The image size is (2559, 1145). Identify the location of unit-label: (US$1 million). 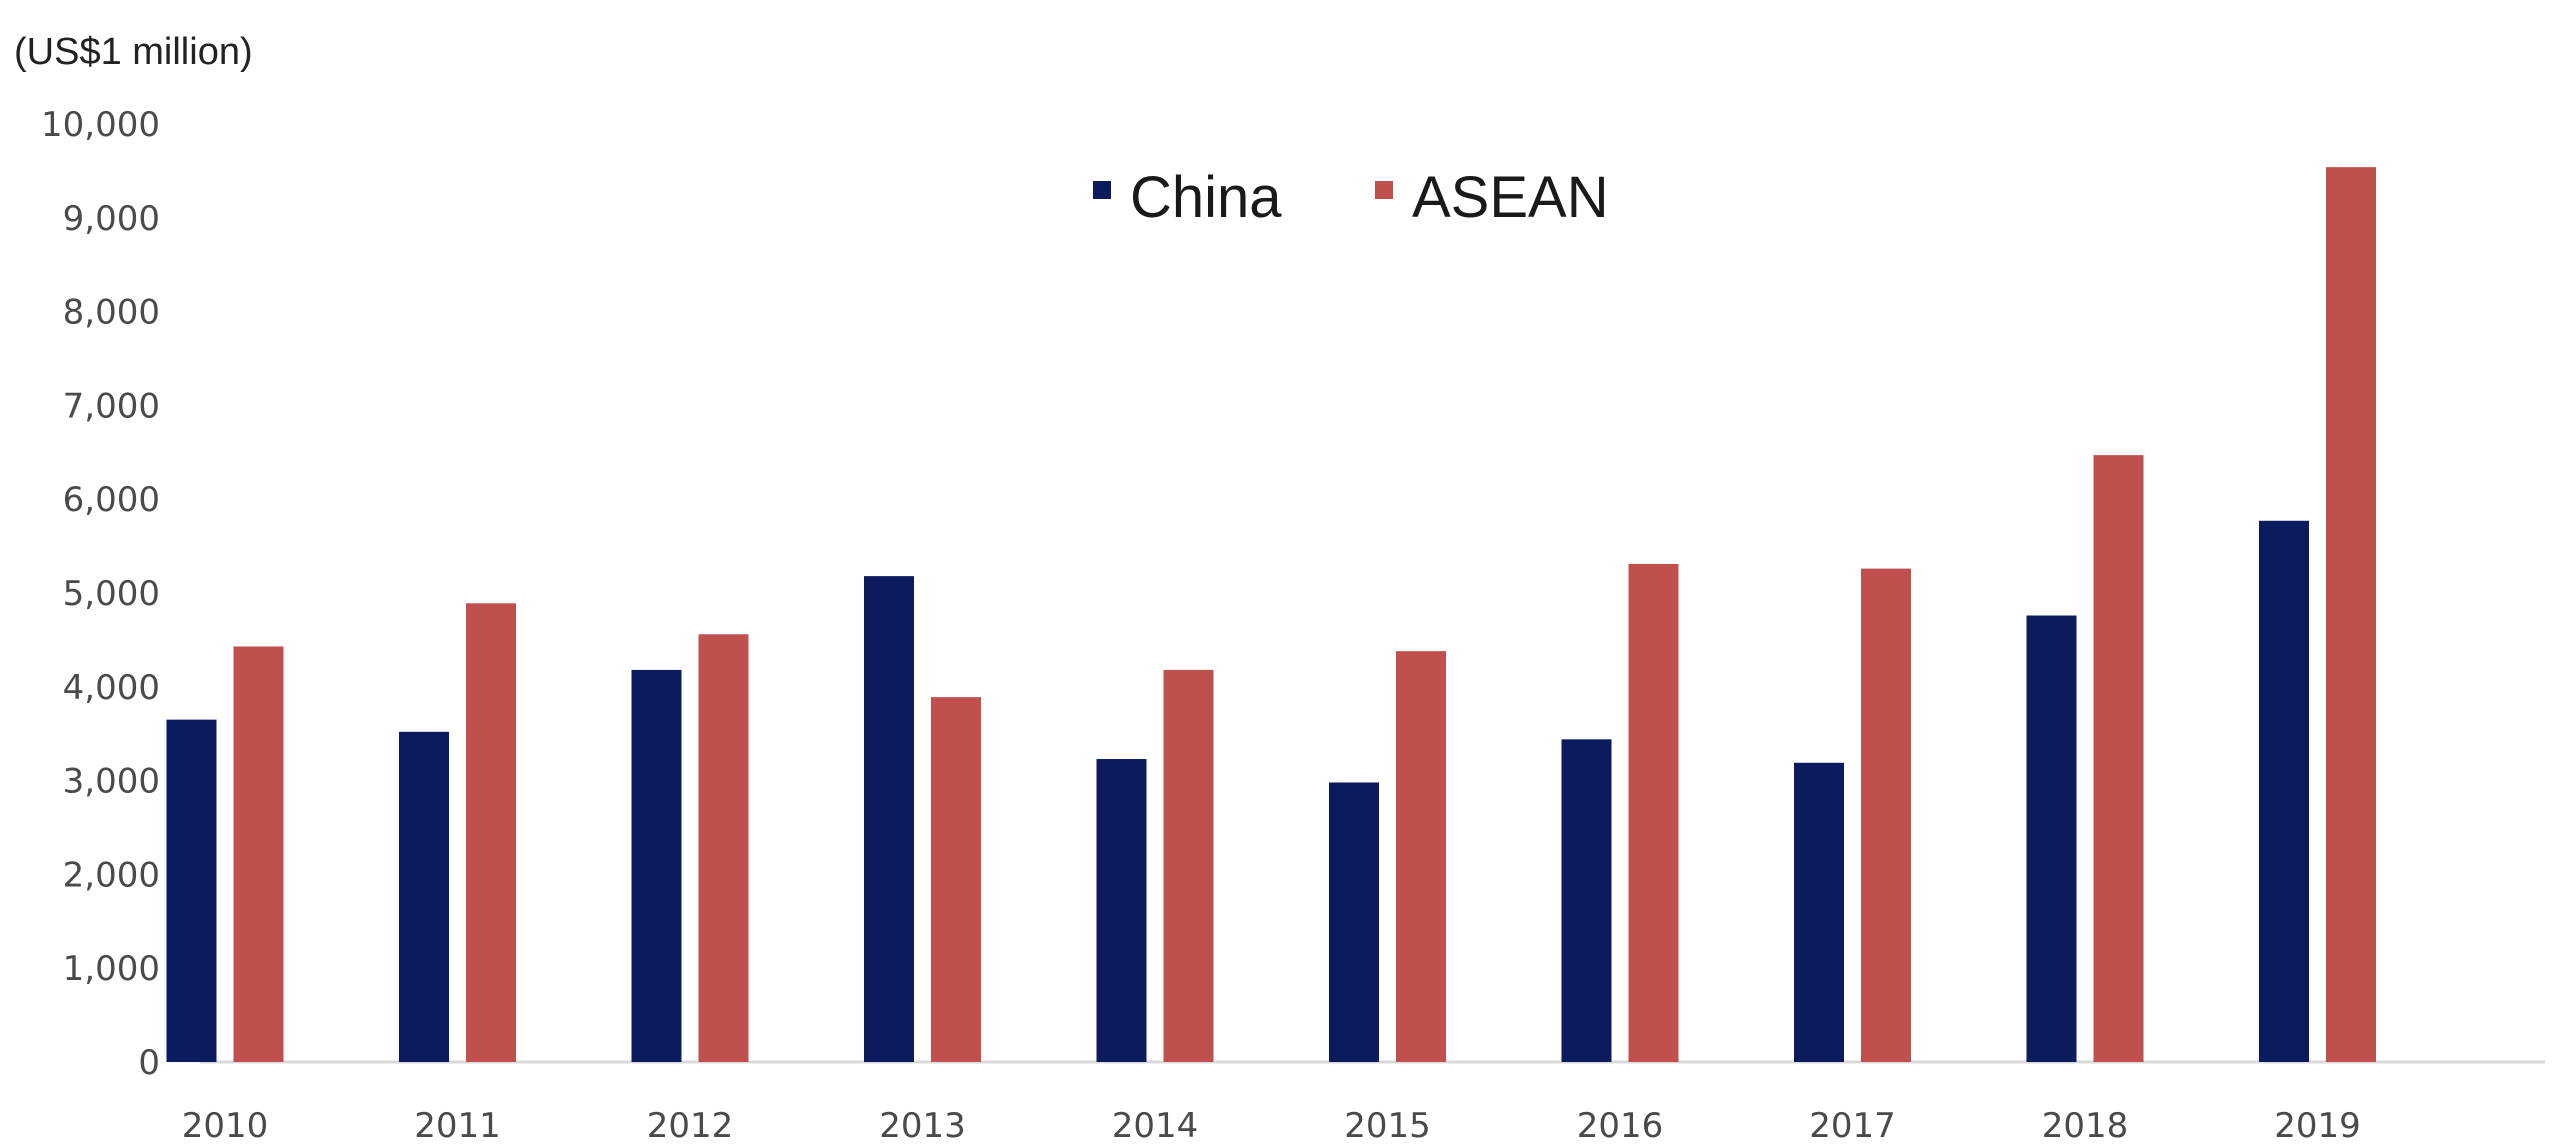
(133, 52).